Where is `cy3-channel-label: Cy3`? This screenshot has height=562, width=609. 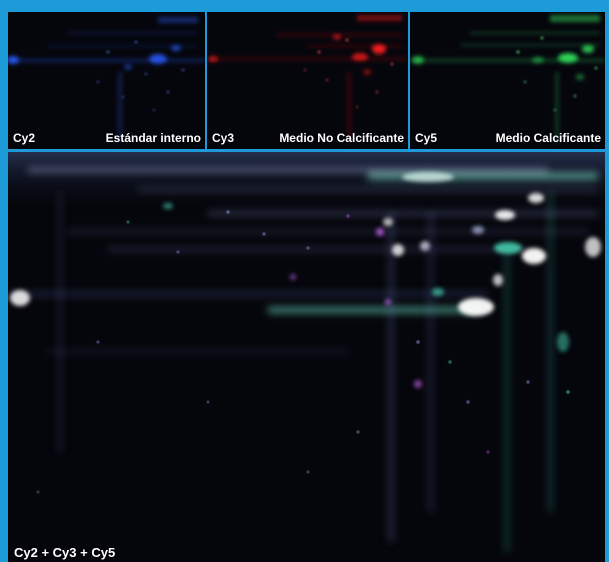
cy3-channel-label: Cy3 is located at coordinates (223, 138).